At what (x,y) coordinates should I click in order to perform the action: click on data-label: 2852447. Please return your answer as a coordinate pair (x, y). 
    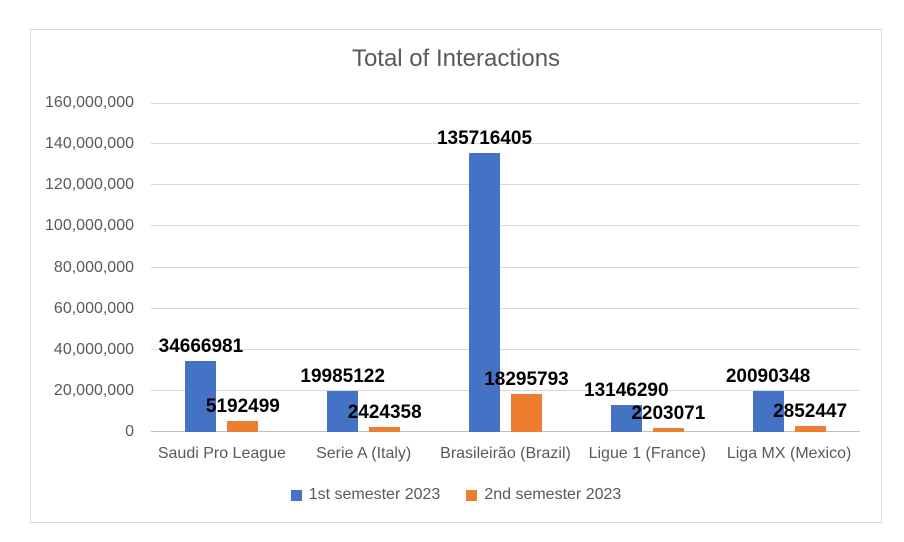
    Looking at the image, I should click on (810, 412).